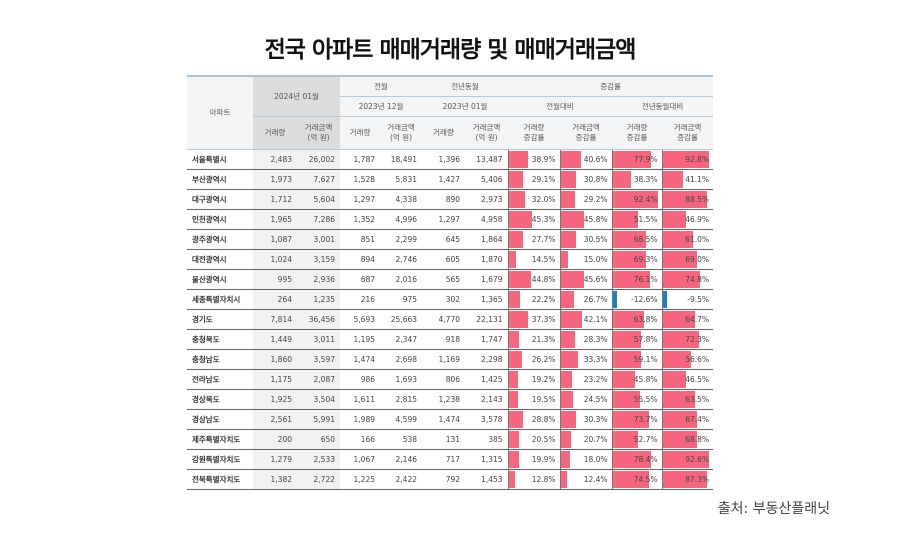  I want to click on change-cell: 78.4%, so click(637, 459).